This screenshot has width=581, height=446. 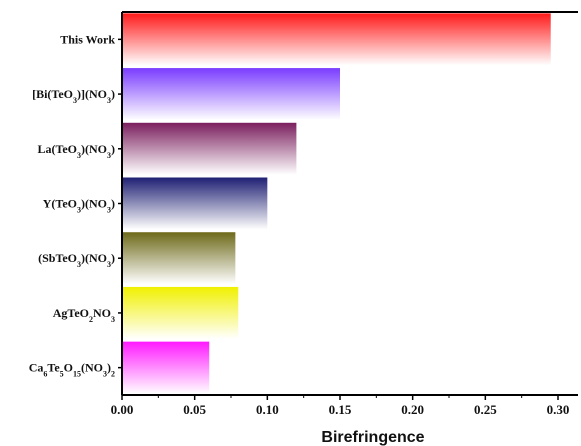 What do you see at coordinates (76, 151) in the screenshot?
I see `category-label-2: La(TeO3)(NO3)` at bounding box center [76, 151].